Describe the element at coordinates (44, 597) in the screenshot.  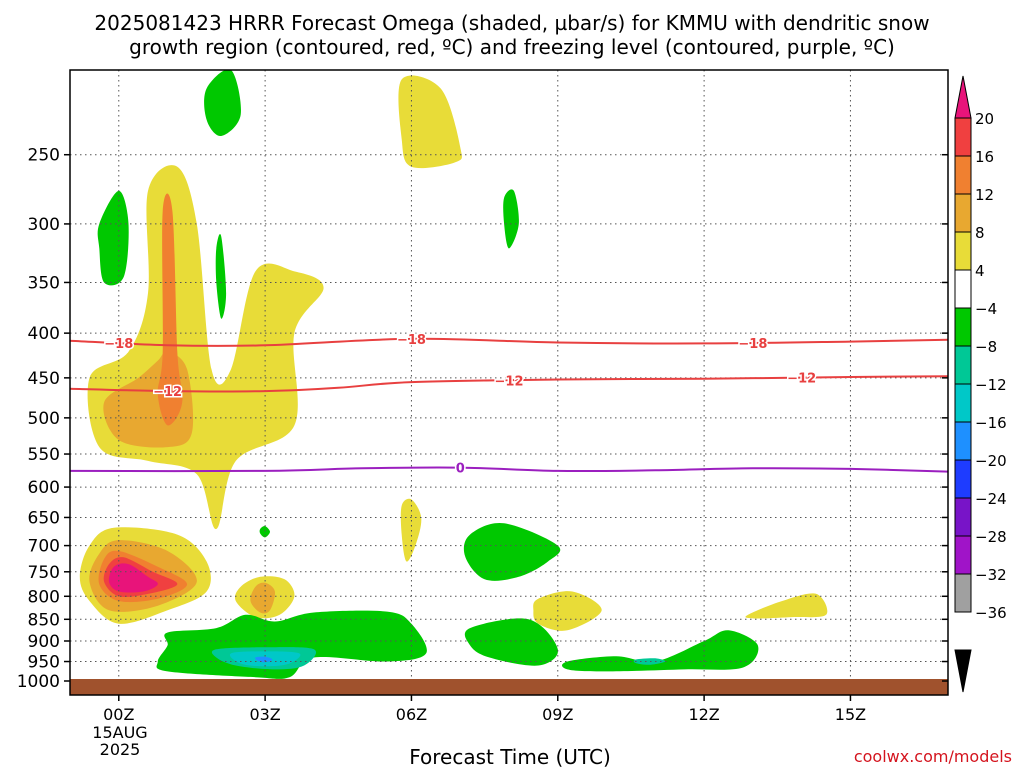
I see `y-tick-label: 800` at that location.